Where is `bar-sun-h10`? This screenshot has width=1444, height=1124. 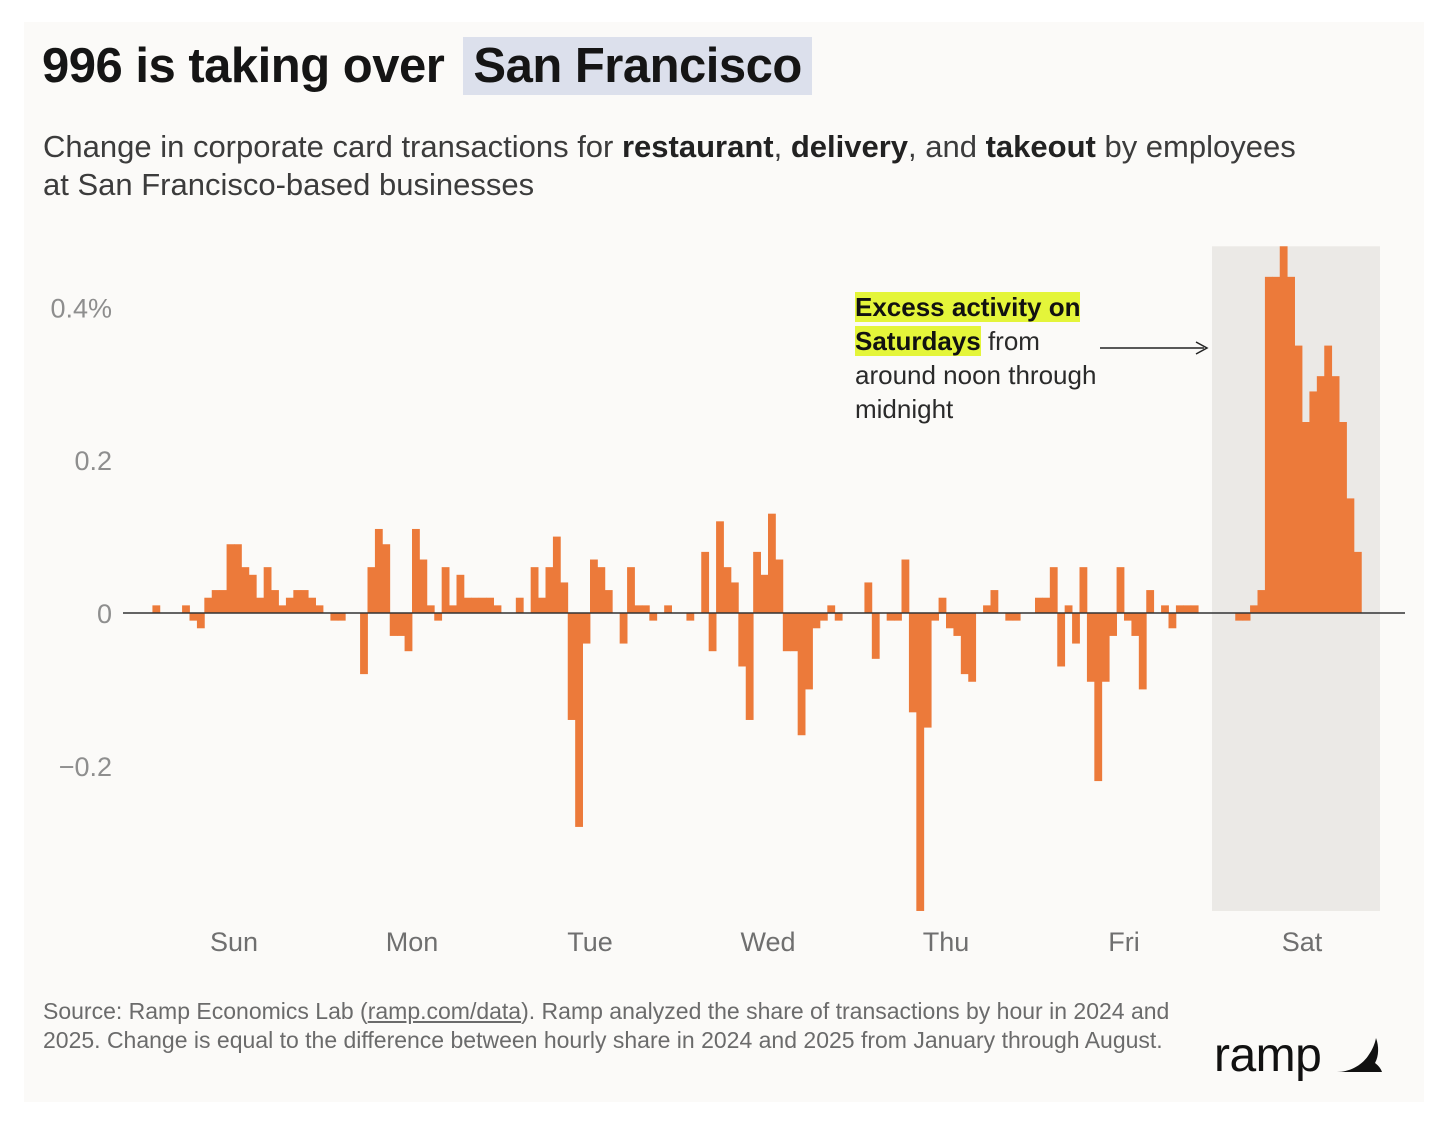 bar-sun-h10 is located at coordinates (223, 601).